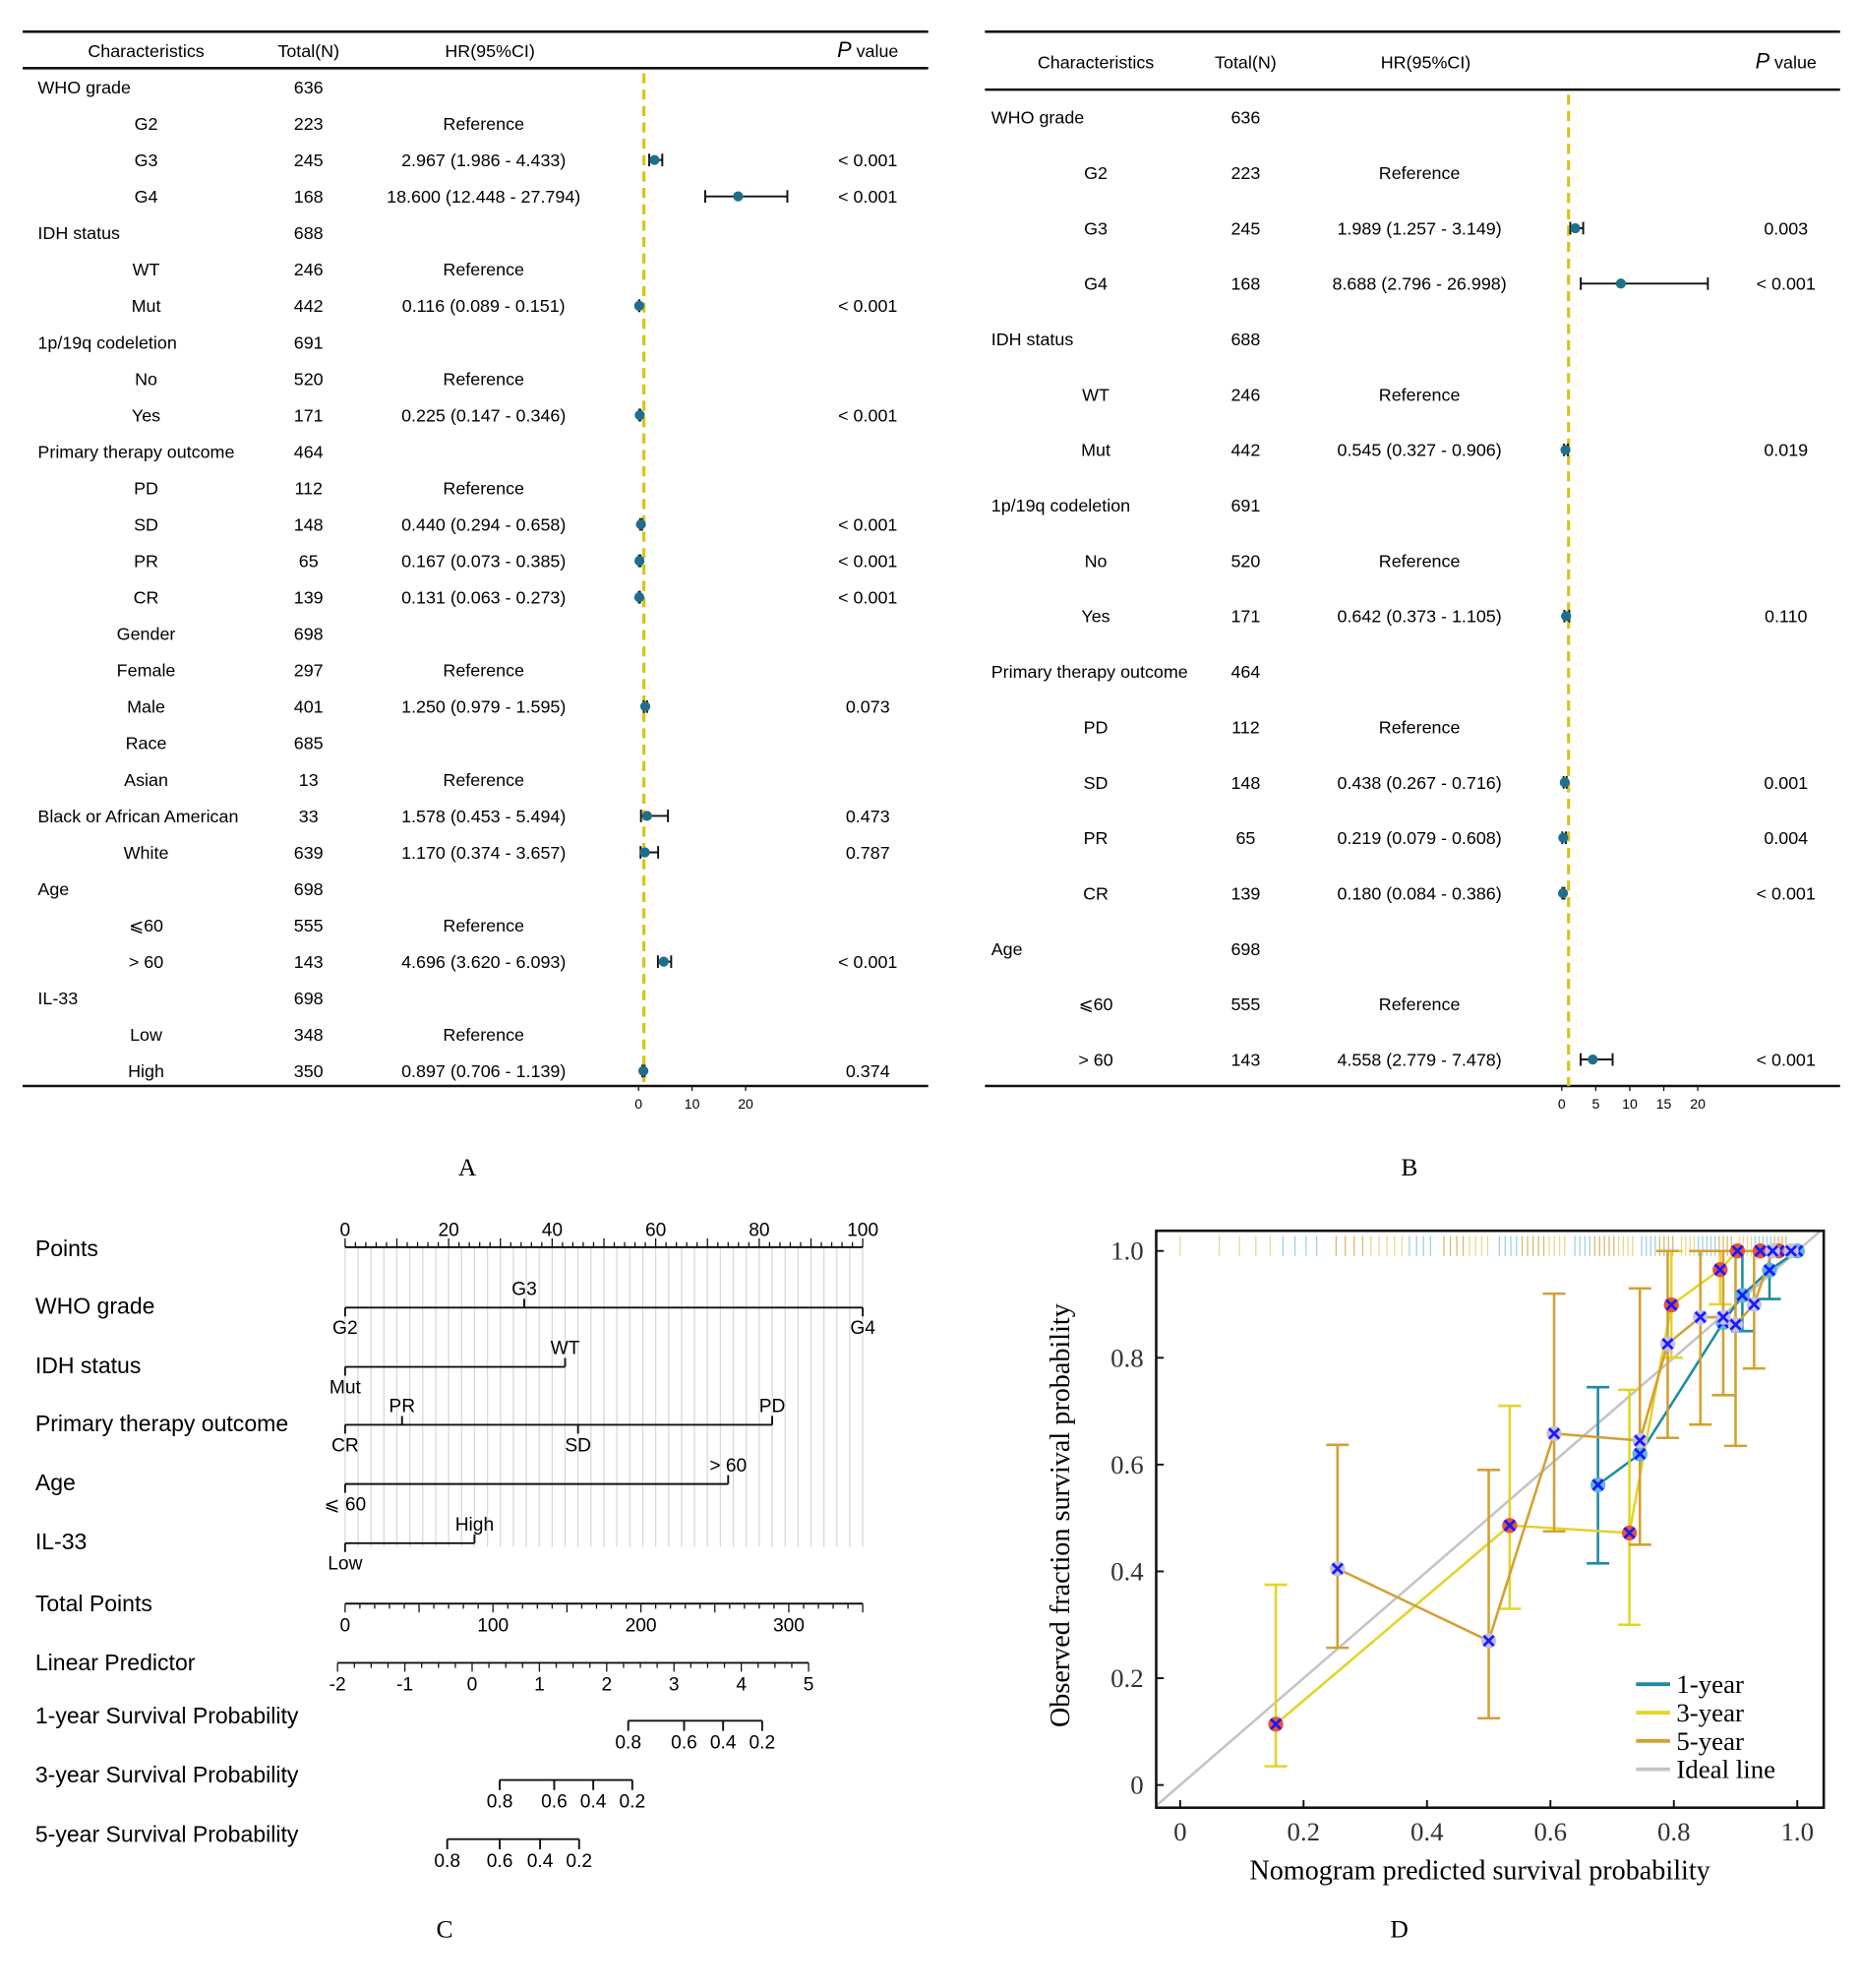  Describe the element at coordinates (728, 1466) in the screenshot. I see `level-label: > 60` at that location.